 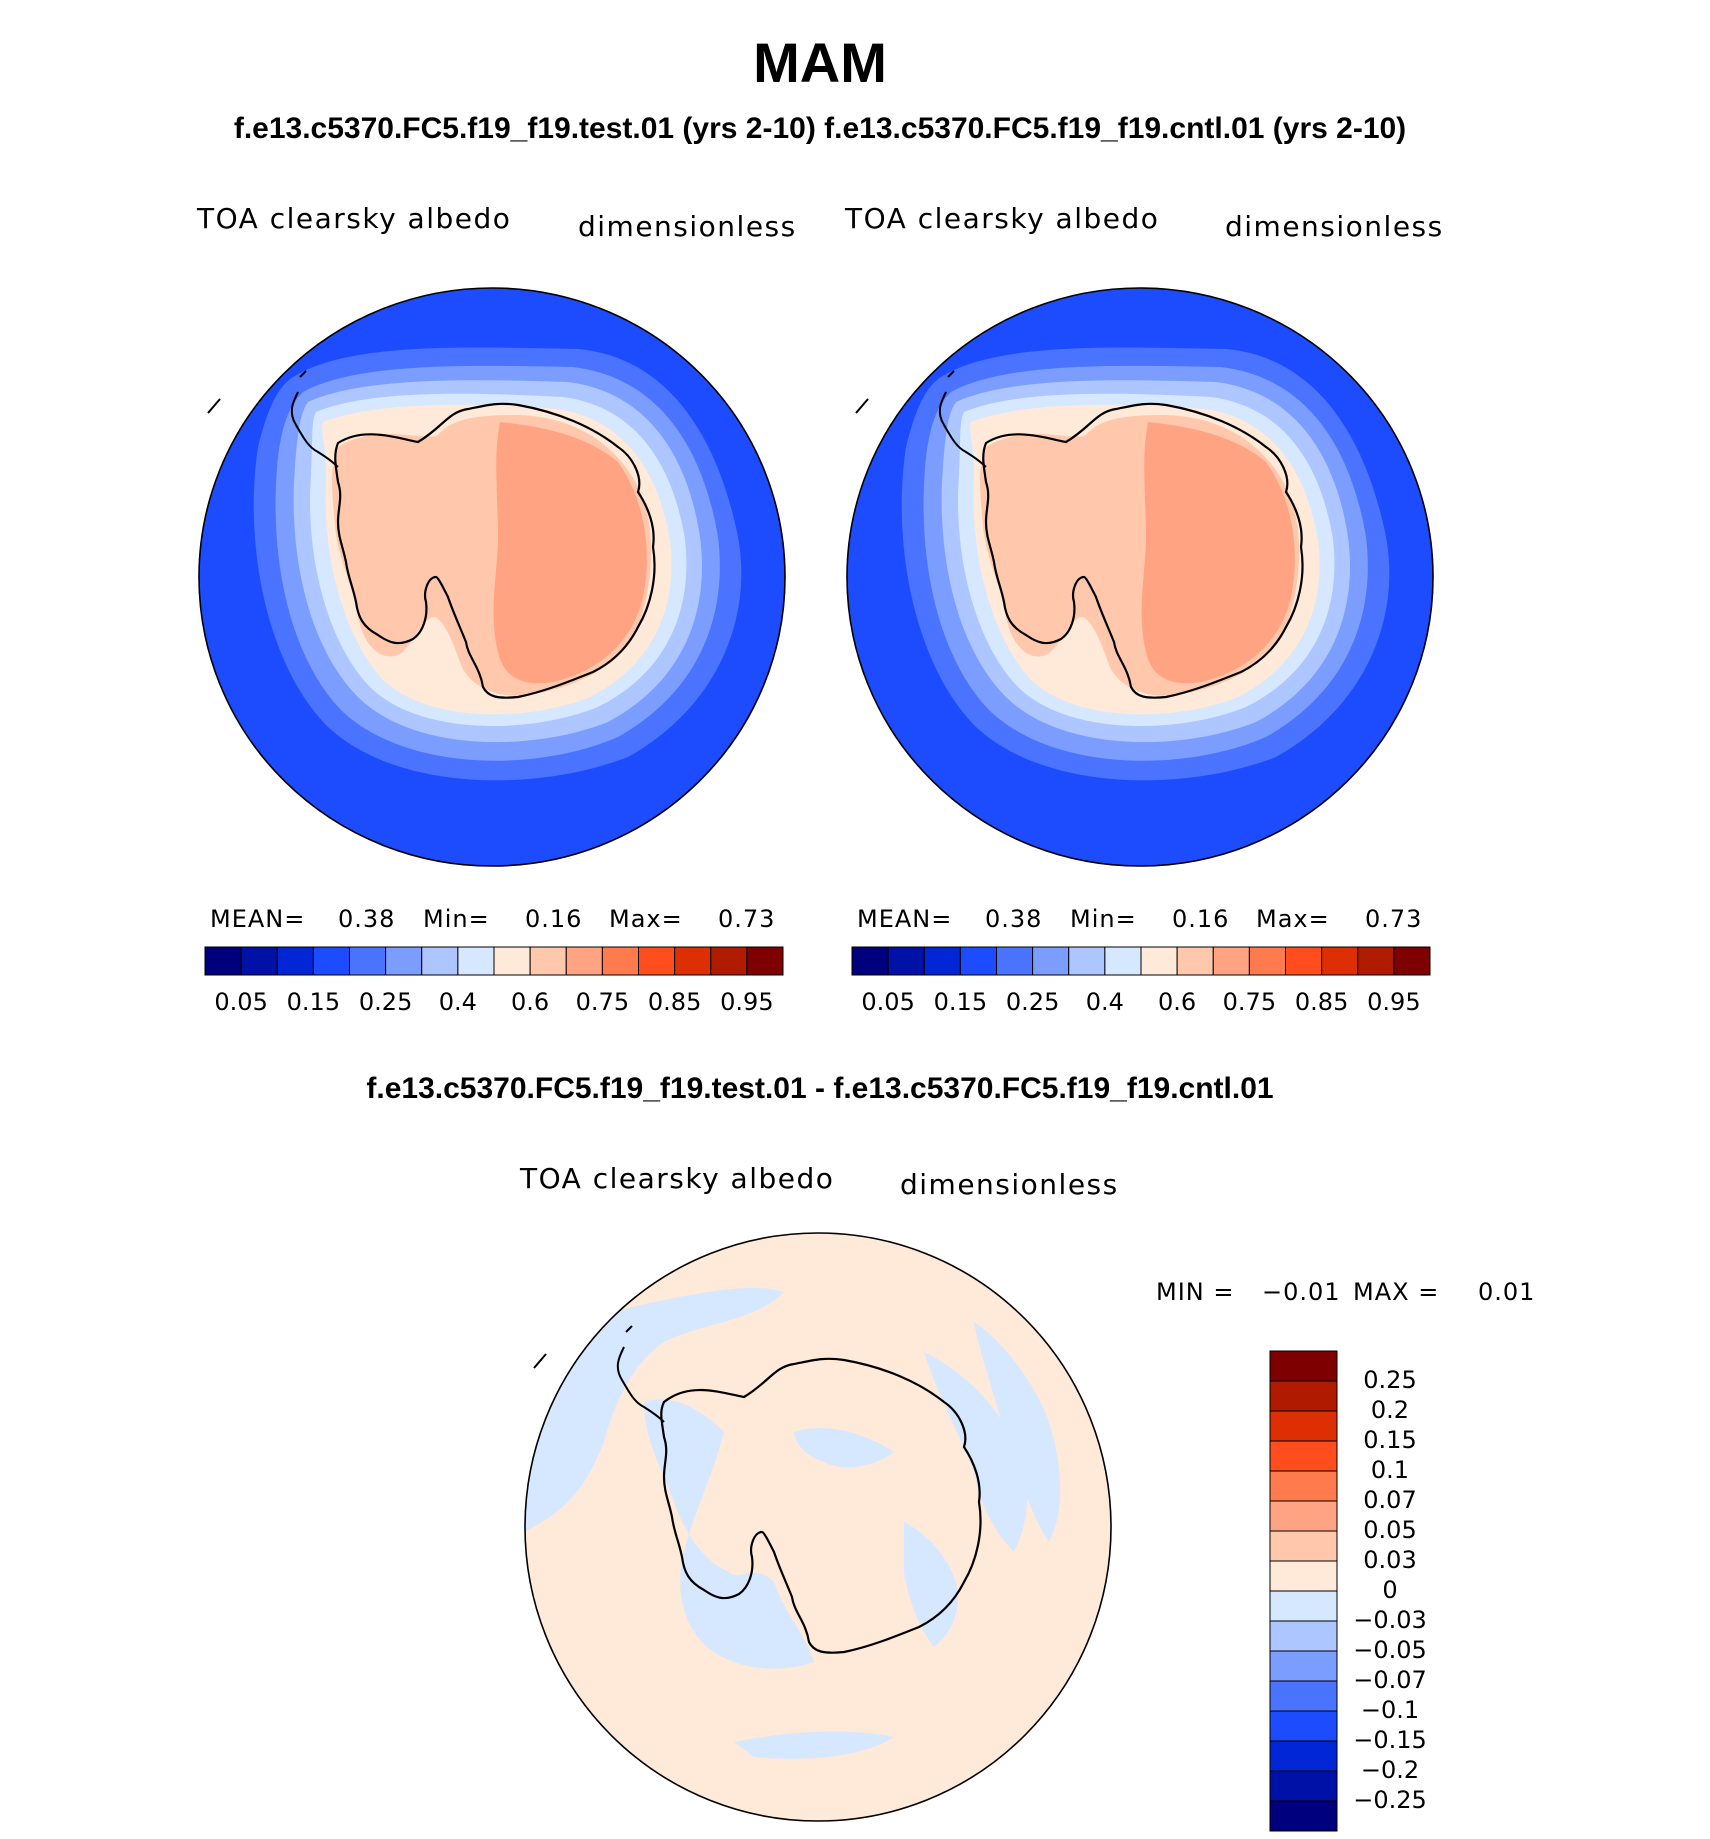 I want to click on panel1-variable-label: TOA clearsky albedo, so click(x=354, y=218).